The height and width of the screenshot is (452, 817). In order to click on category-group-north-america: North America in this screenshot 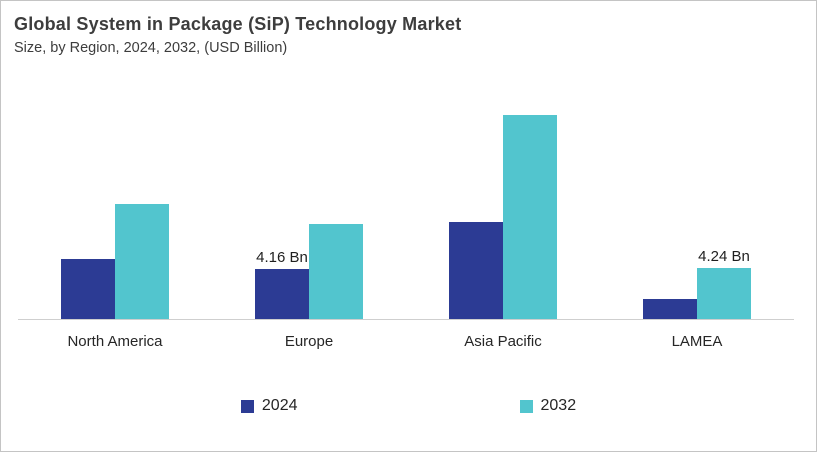, I will do `click(115, 220)`.